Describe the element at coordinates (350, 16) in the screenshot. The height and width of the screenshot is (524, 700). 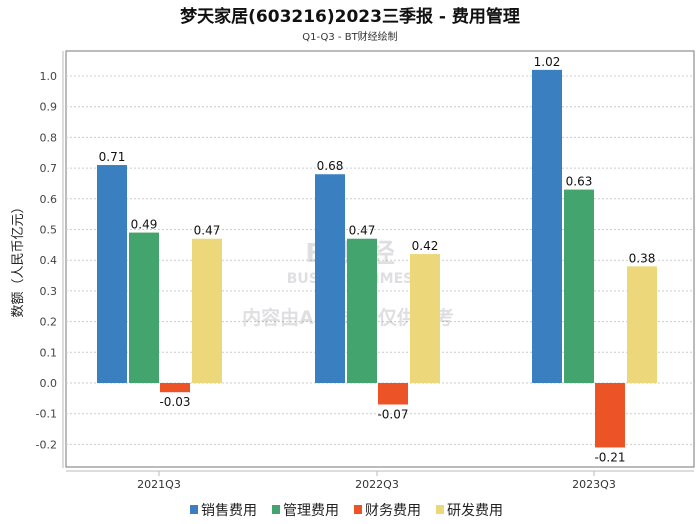
I see `chart-title: 梦天家居(603216)2023三季报 - 费用管理` at that location.